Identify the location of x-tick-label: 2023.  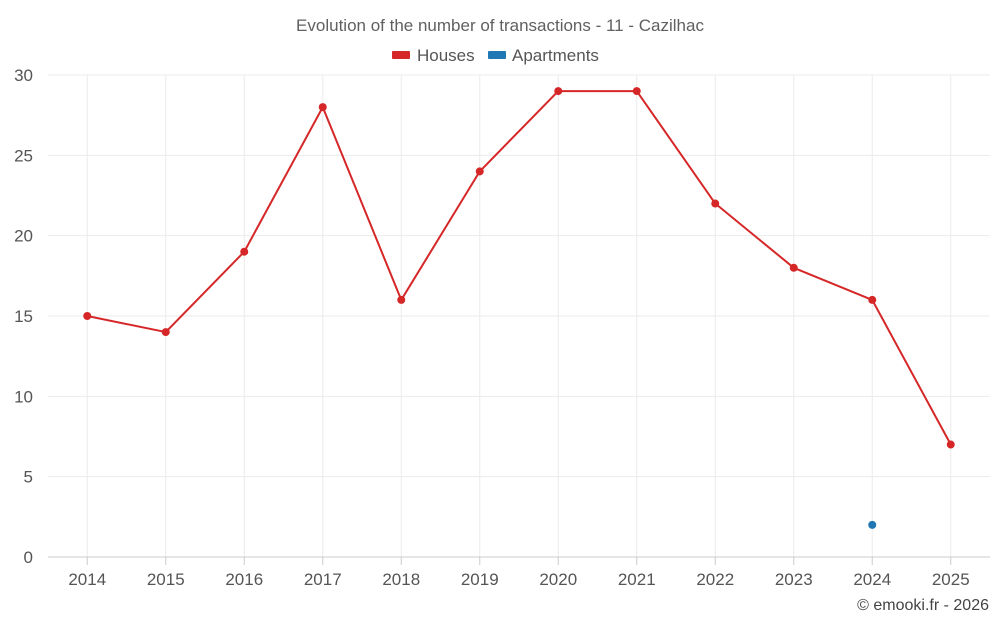
(794, 579).